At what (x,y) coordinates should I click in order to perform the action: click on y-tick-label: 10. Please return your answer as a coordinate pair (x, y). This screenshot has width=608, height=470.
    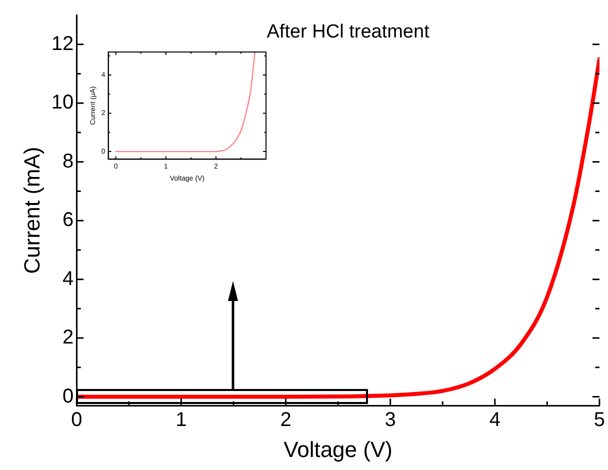
    Looking at the image, I should click on (62, 103).